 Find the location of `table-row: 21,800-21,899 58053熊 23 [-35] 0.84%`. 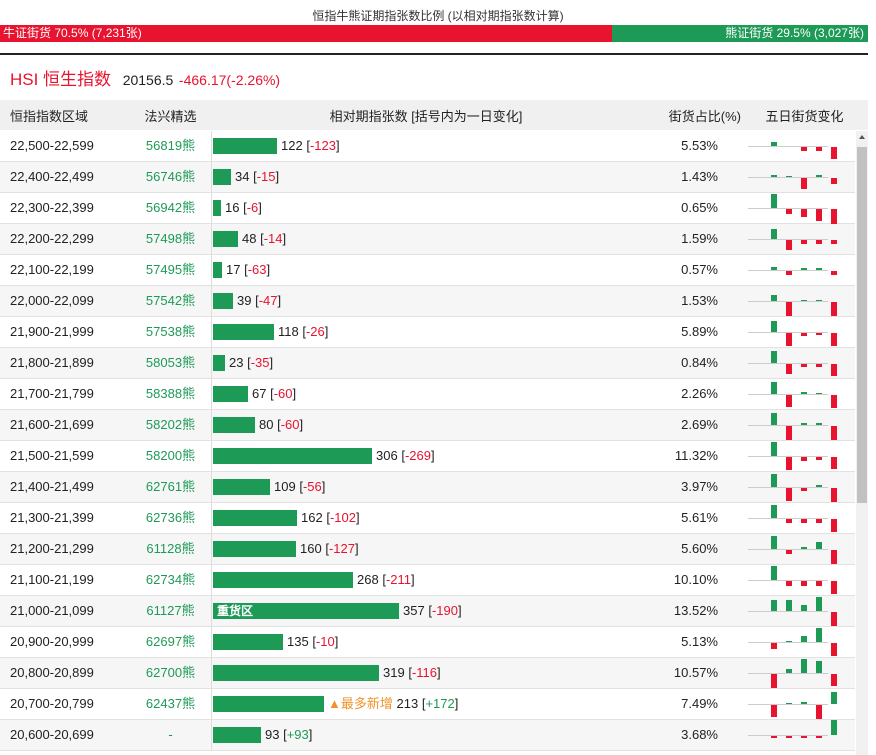

table-row: 21,800-21,899 58053熊 23 [-35] 0.84% is located at coordinates (427, 363).